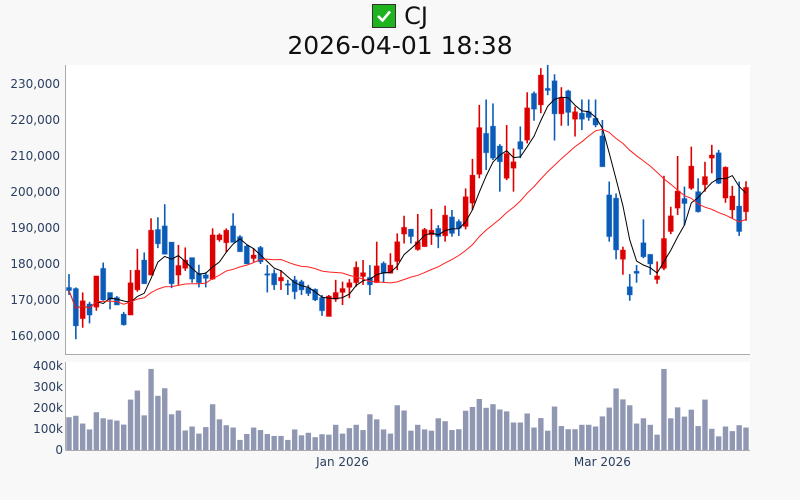 The image size is (800, 500). Describe the element at coordinates (384, 16) in the screenshot. I see `green-check-icon` at that location.